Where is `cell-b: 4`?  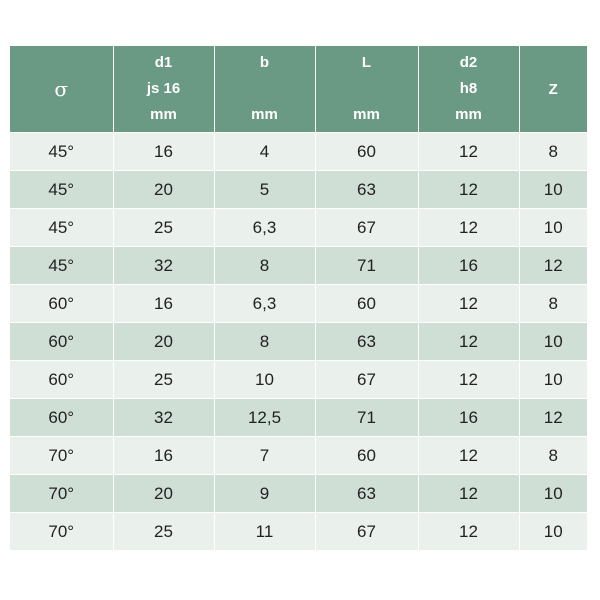
cell-b: 4 is located at coordinates (265, 151).